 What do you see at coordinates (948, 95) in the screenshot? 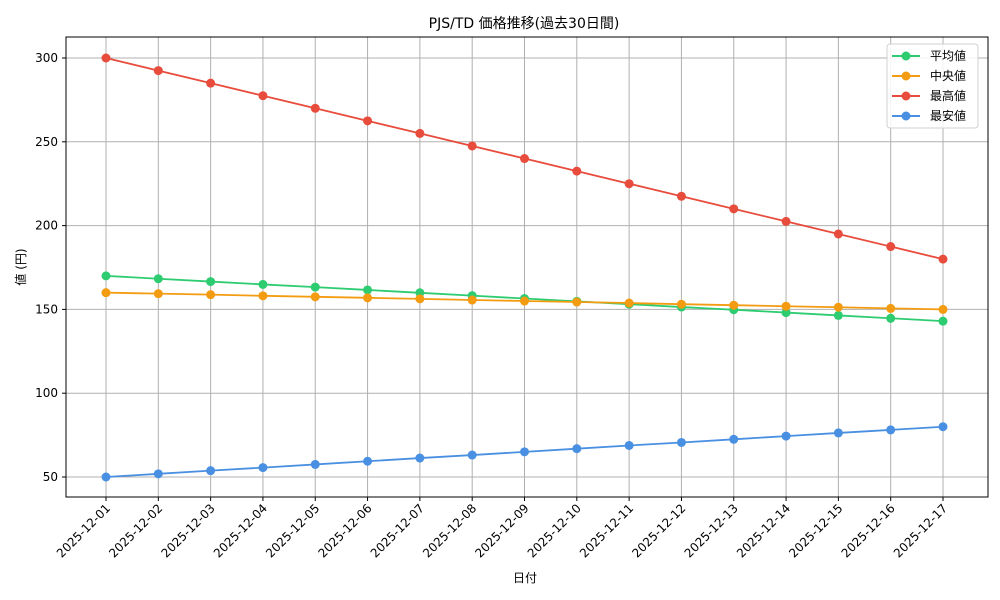
I see `legend-label: 最高値` at bounding box center [948, 95].